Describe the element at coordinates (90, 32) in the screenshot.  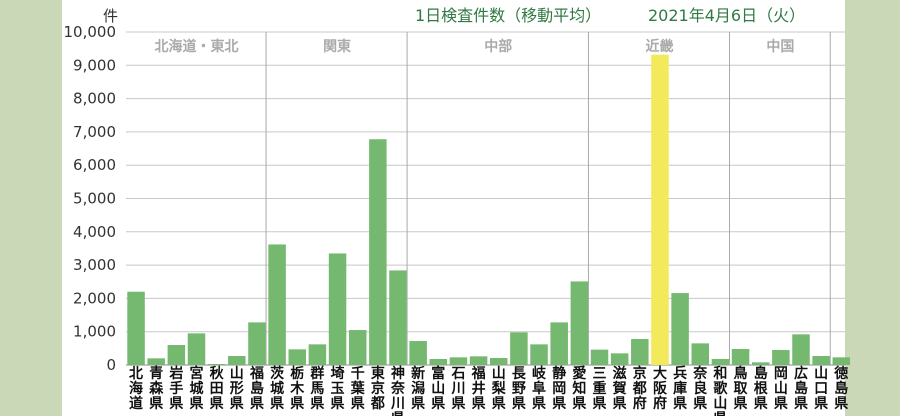
I see `y-tick-label: 10,000` at that location.